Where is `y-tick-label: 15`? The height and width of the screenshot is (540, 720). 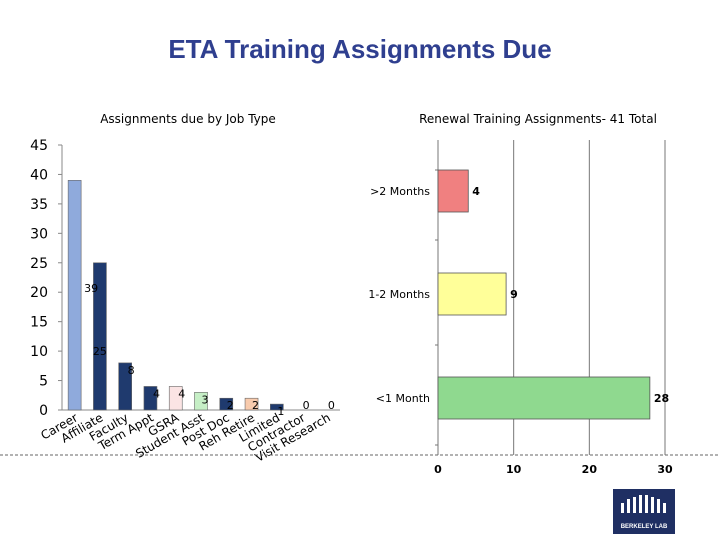 y-tick-label: 15 is located at coordinates (39, 323).